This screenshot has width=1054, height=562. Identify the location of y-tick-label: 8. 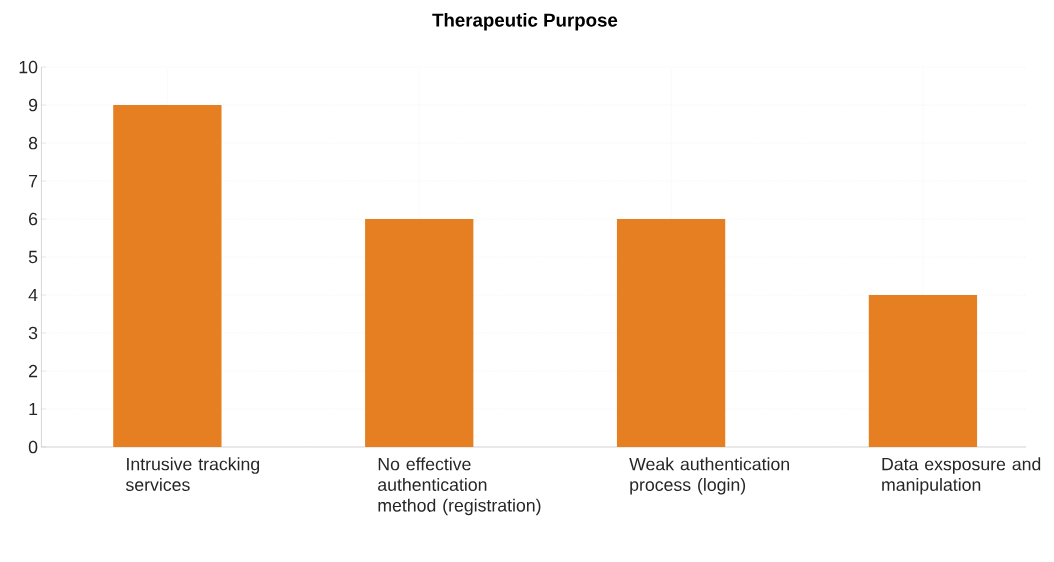
(33, 143).